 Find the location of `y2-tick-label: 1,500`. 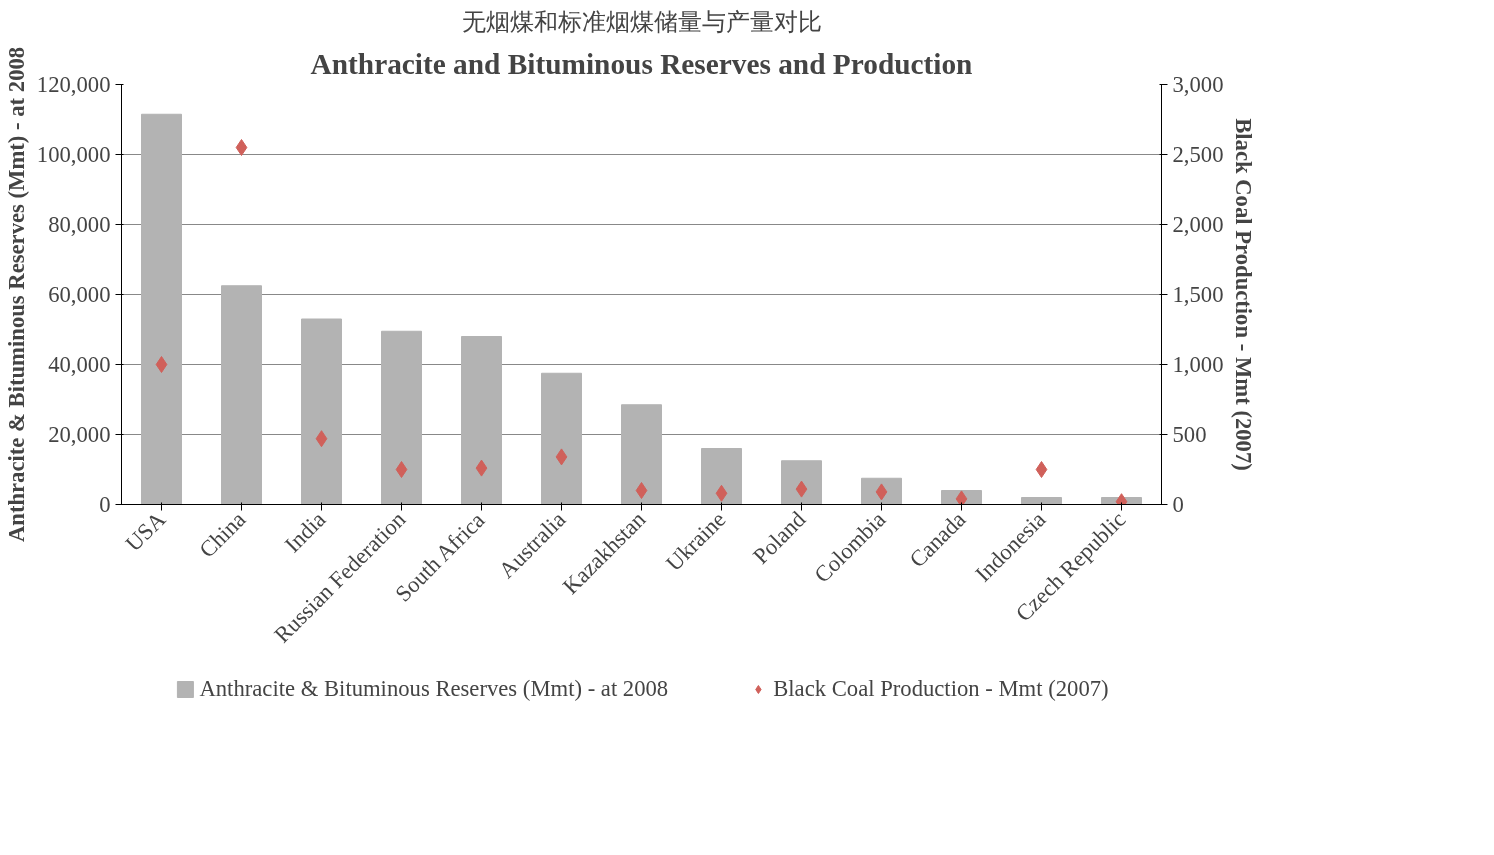

y2-tick-label: 1,500 is located at coordinates (1198, 294).